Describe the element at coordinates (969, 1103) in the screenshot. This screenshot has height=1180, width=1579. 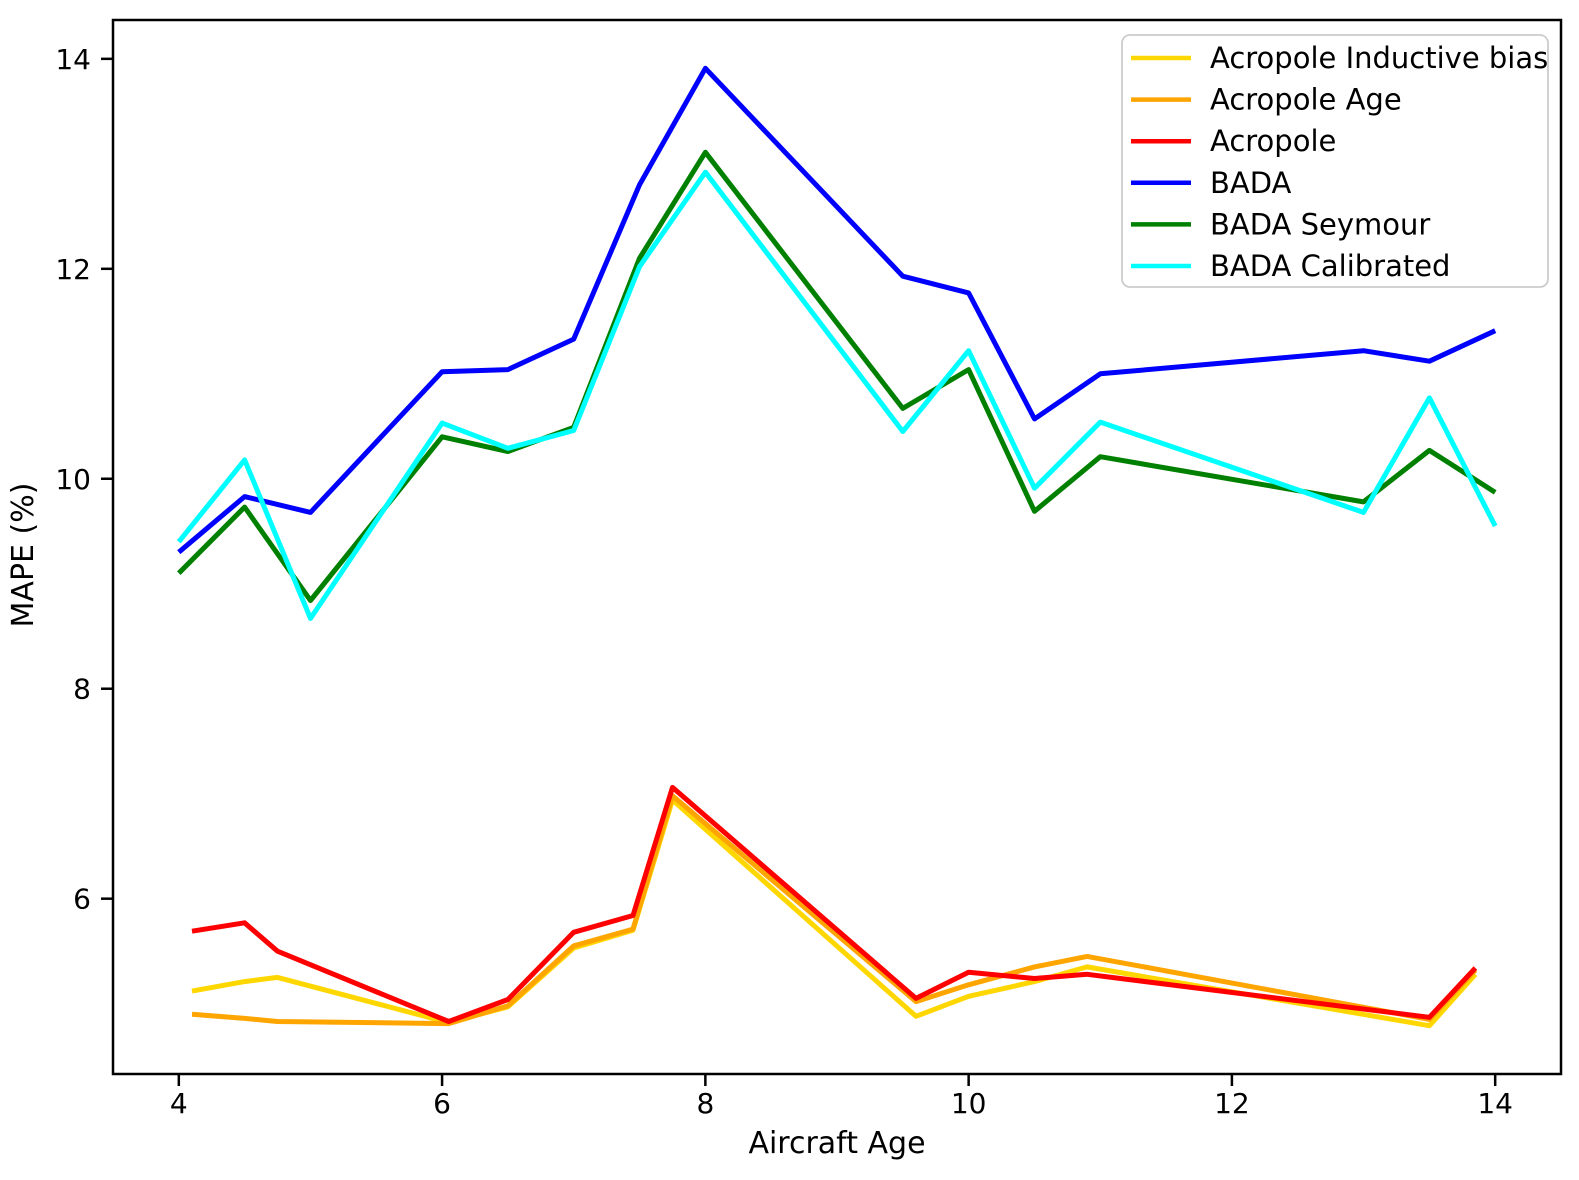
I see `x-tick-label: 10` at that location.